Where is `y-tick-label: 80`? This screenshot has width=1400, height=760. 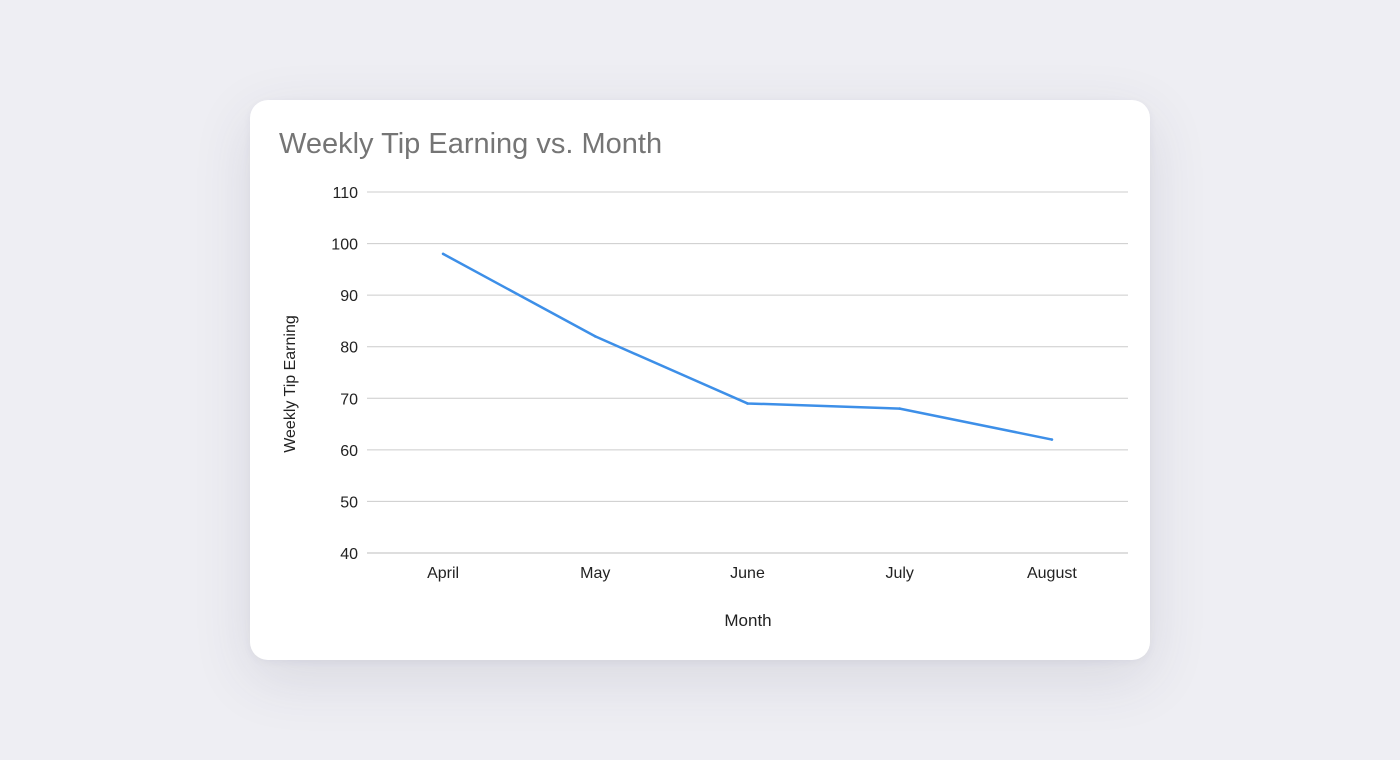
y-tick-label: 80 is located at coordinates (349, 348).